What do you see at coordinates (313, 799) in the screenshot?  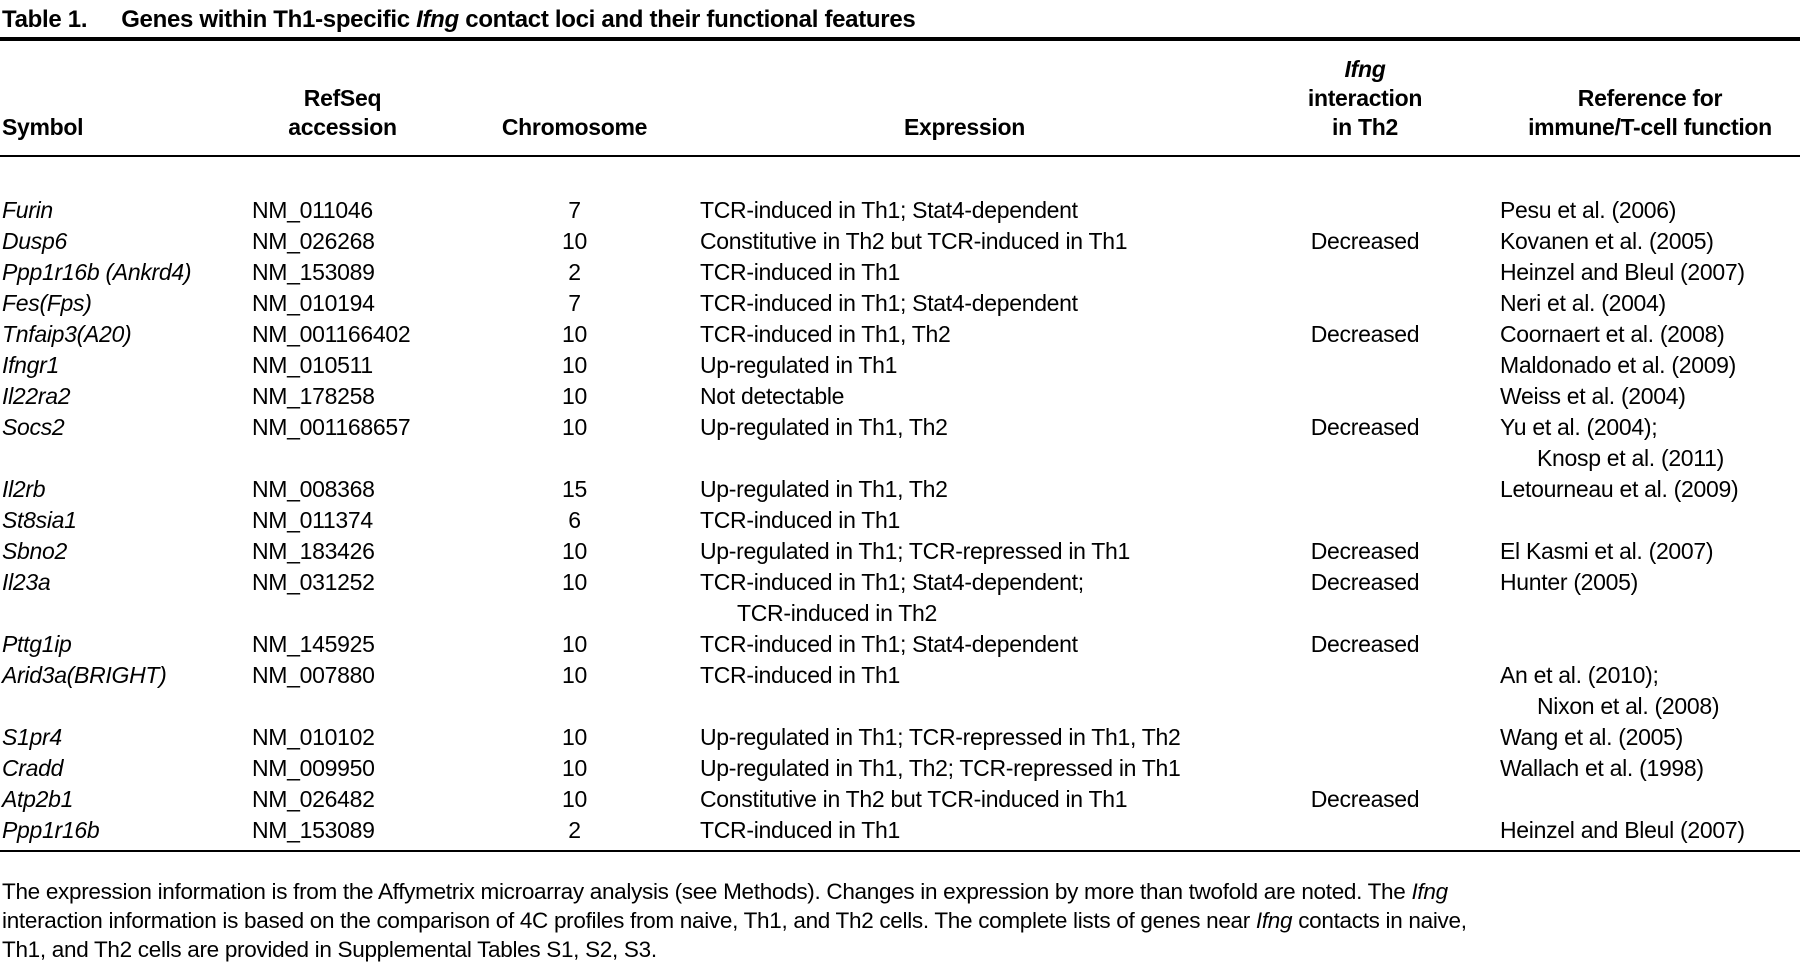 I see `refseq-accession: NM_026482` at bounding box center [313, 799].